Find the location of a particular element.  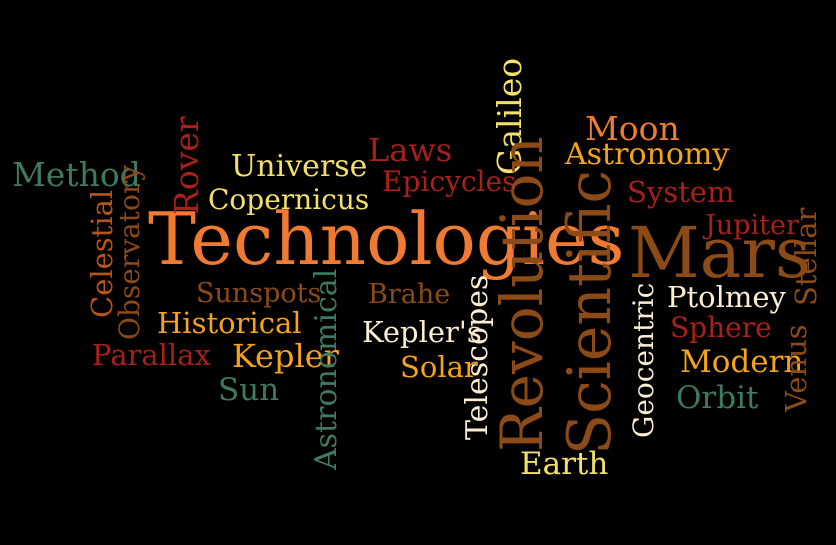

word-method: Method is located at coordinates (76, 174).